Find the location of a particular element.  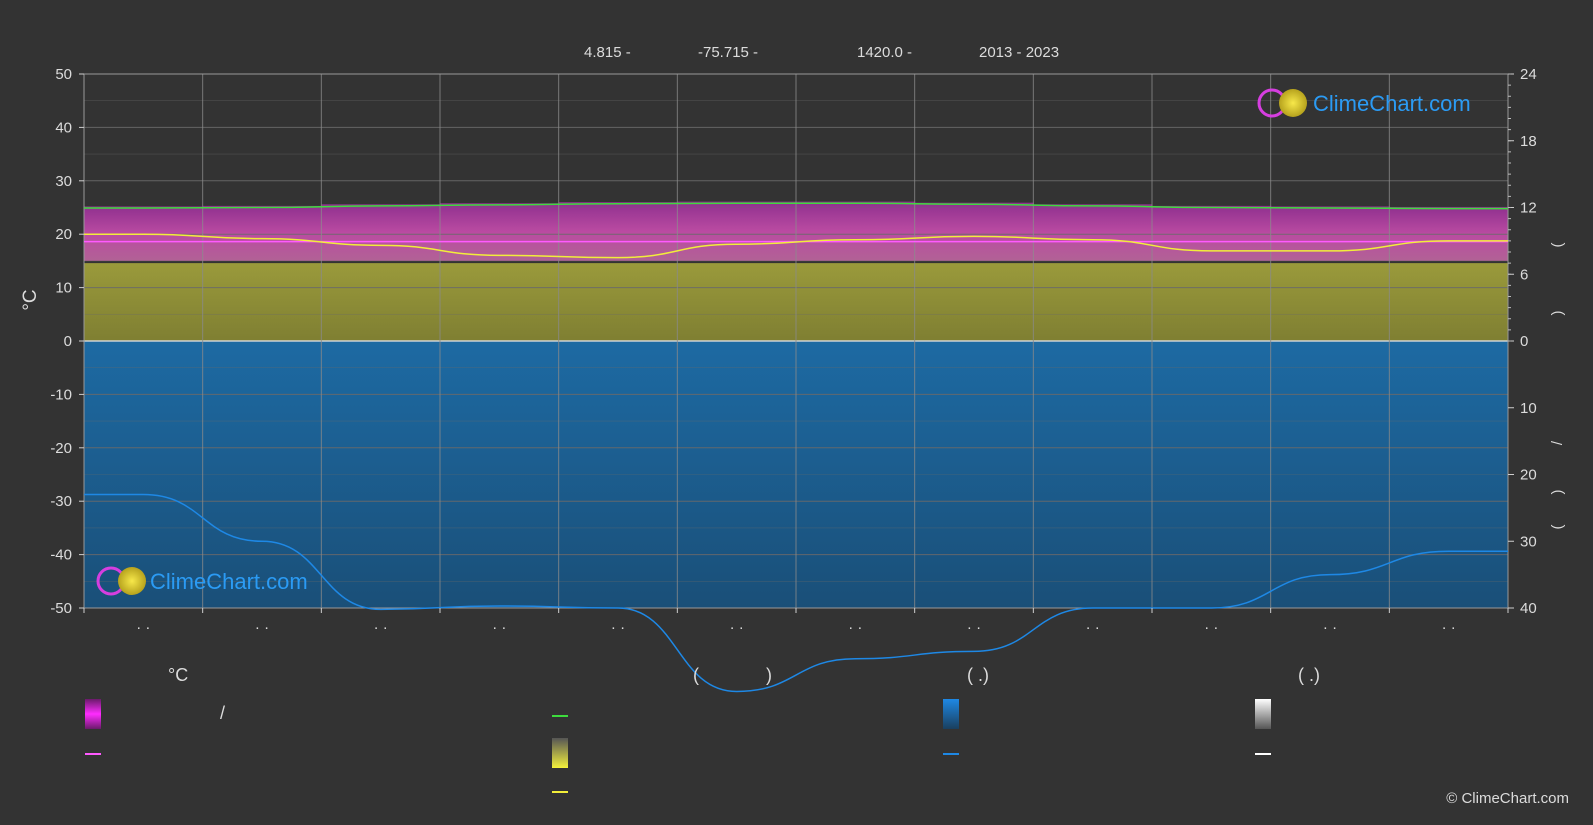

left-tick-label: -10 is located at coordinates (61, 394).